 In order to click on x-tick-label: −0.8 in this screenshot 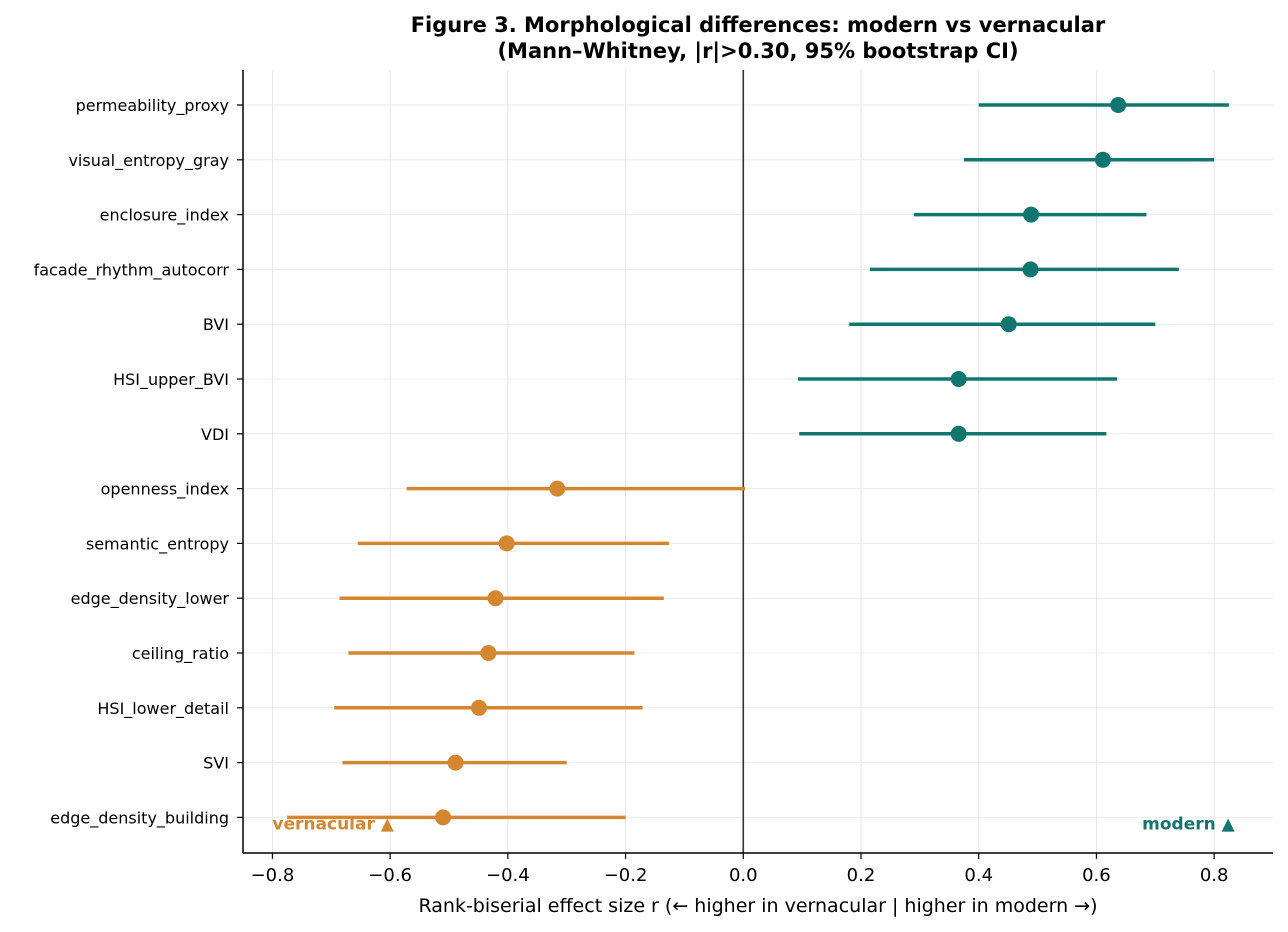, I will do `click(273, 875)`.